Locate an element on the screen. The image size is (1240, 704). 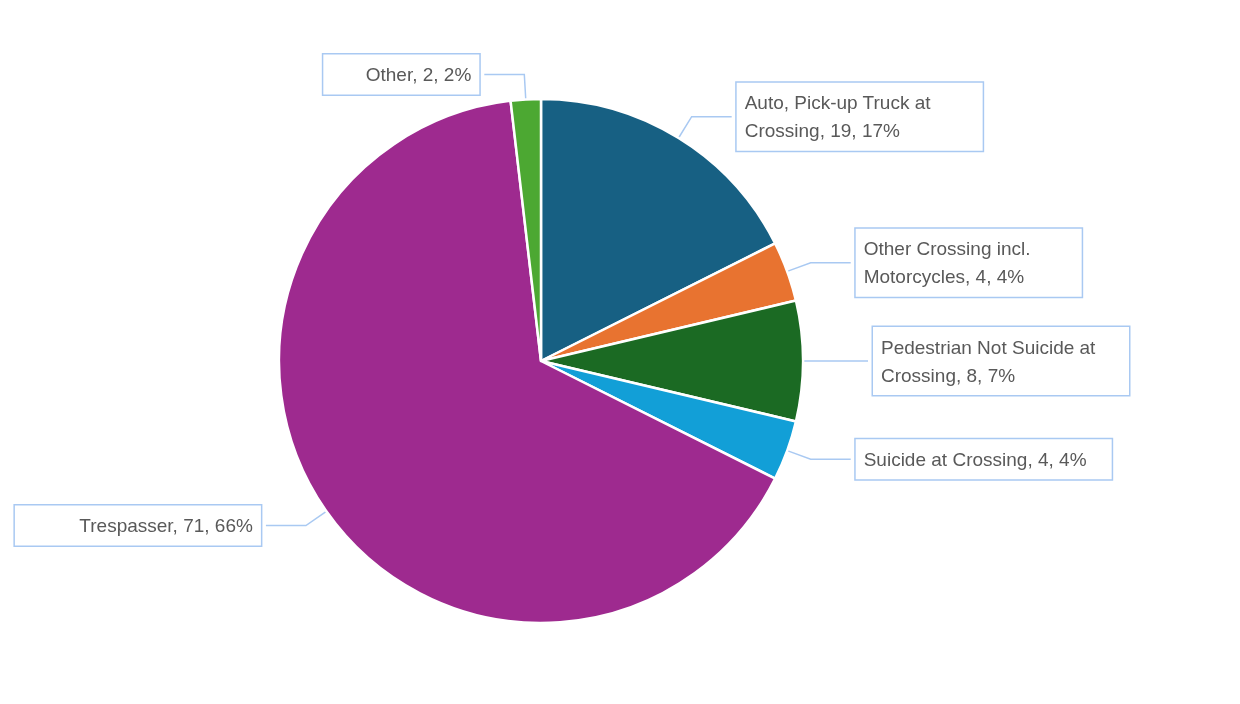
slice-label: Pedestrian Not Suicide at Crossing, 8, 7% is located at coordinates (991, 361).